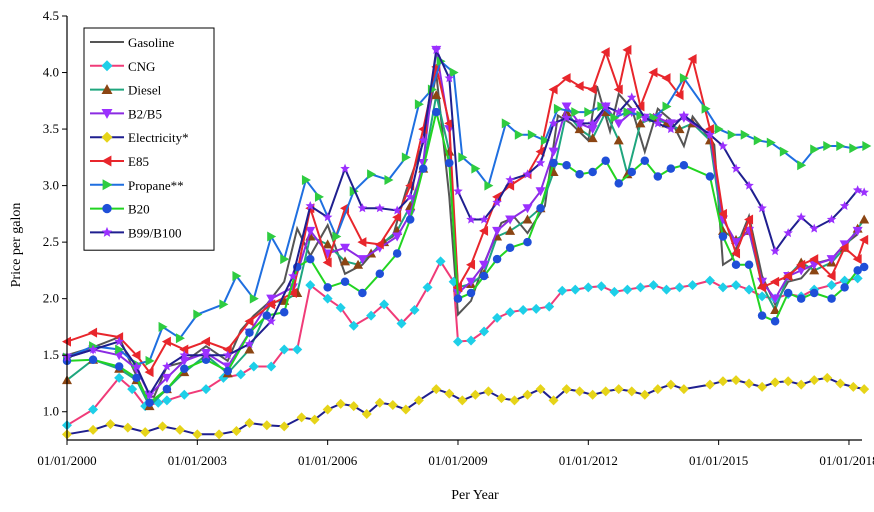 This screenshot has height=512, width=874. What do you see at coordinates (457, 460) in the screenshot?
I see `x-tick-label: 01/01/2009` at bounding box center [457, 460].